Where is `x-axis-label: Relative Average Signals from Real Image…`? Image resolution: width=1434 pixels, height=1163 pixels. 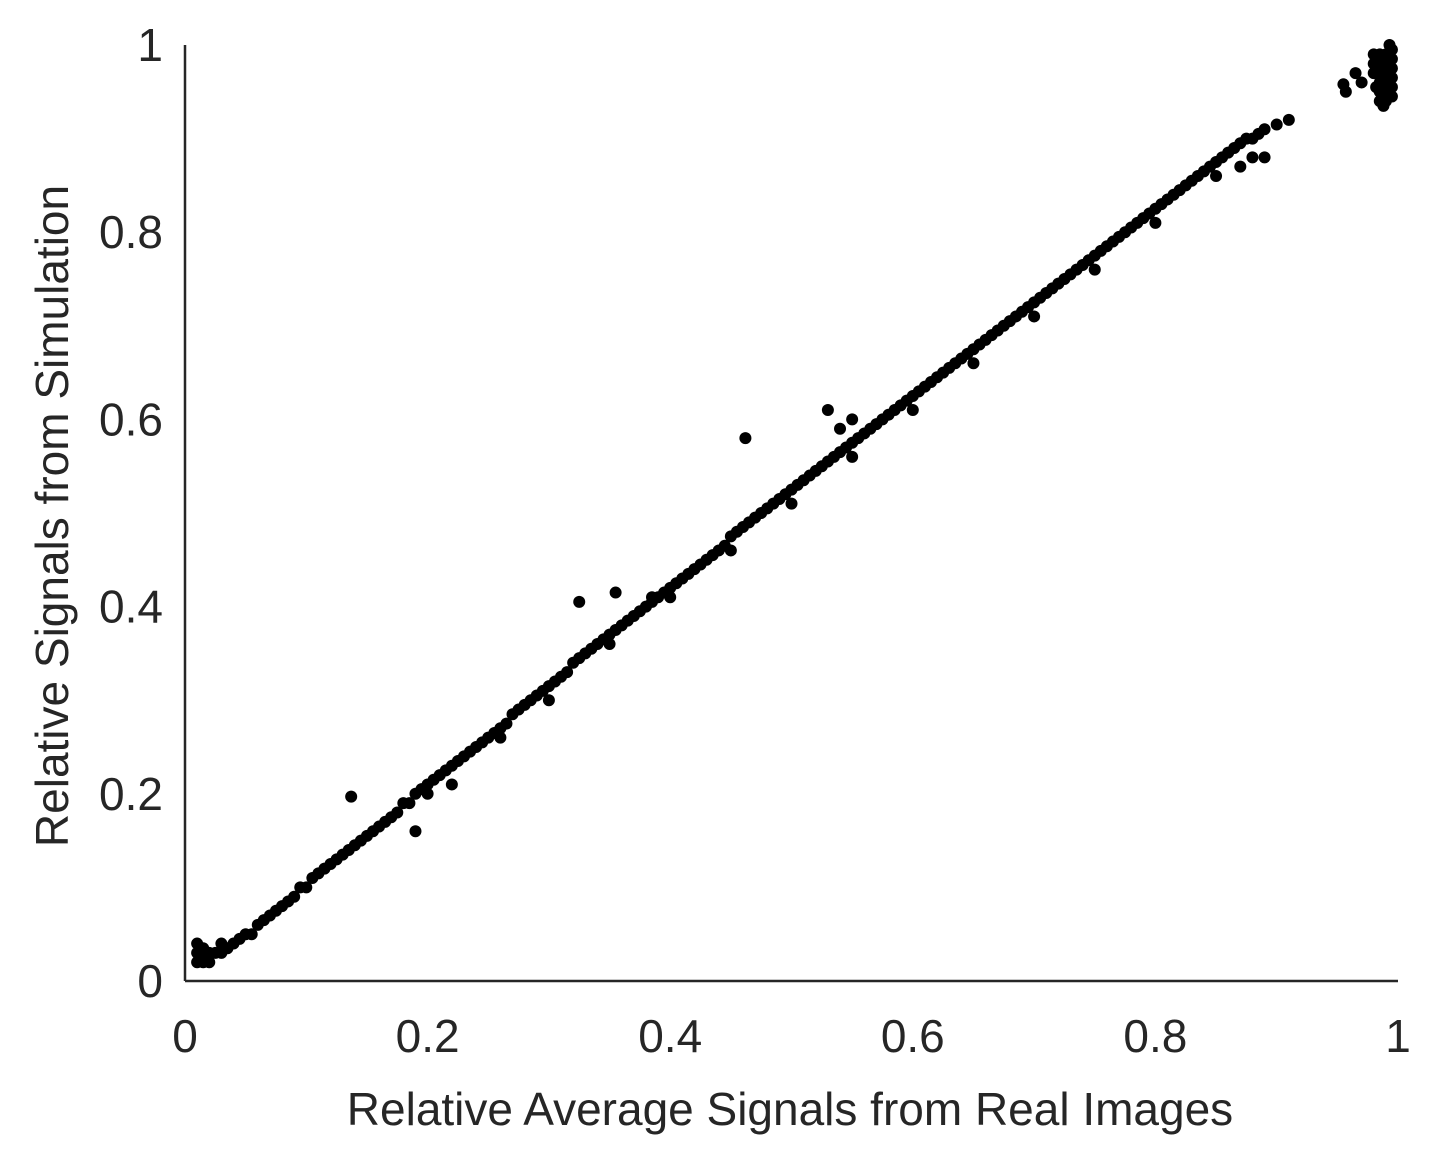
x-axis-label: Relative Average Signals from Real Image… is located at coordinates (790, 1109).